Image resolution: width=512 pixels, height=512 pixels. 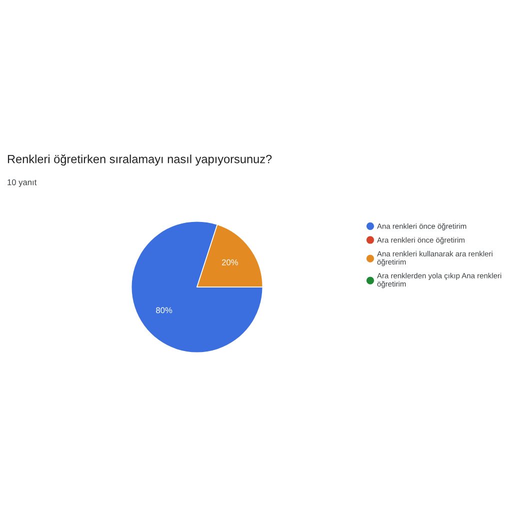 I want to click on pie-slice, so click(x=197, y=287).